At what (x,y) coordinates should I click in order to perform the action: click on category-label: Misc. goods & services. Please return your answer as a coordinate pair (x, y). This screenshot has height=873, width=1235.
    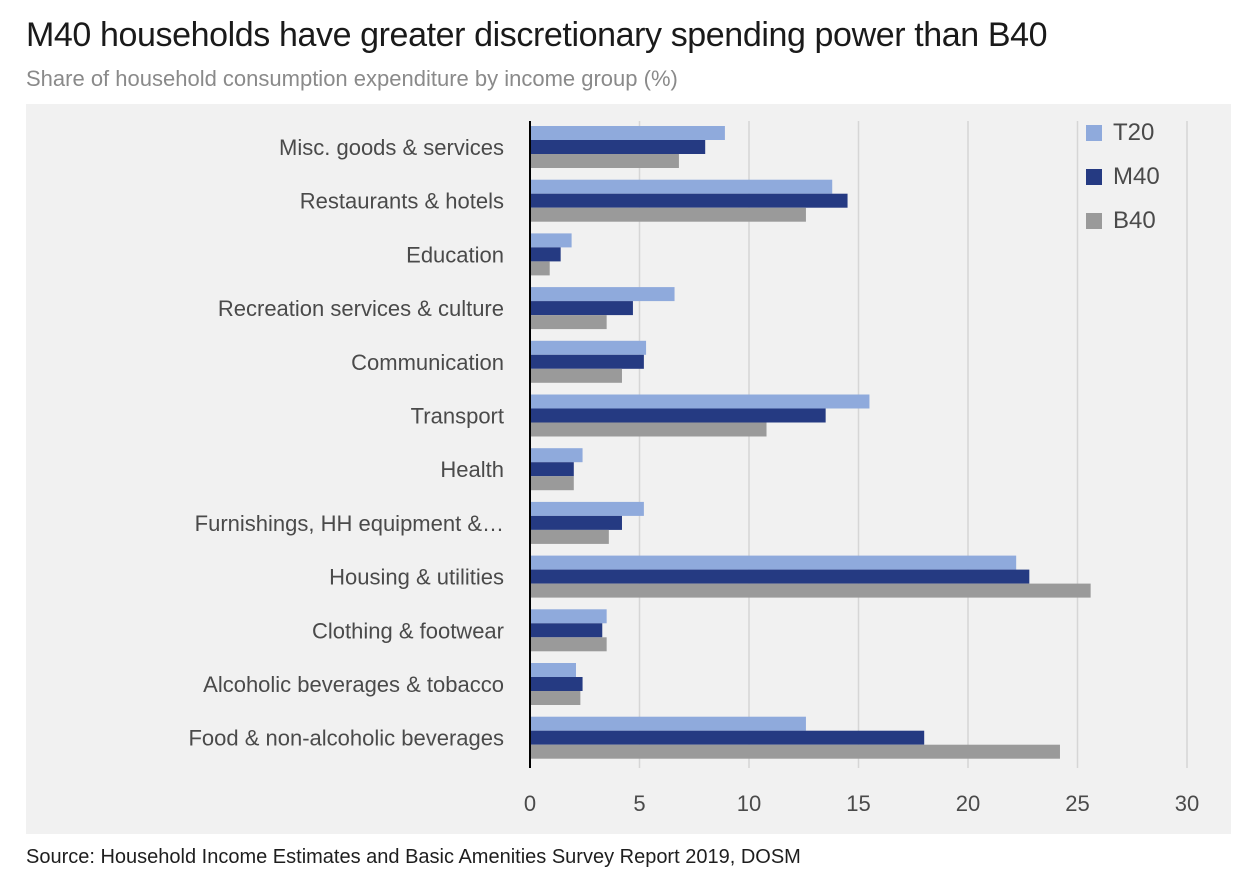
    Looking at the image, I should click on (391, 147).